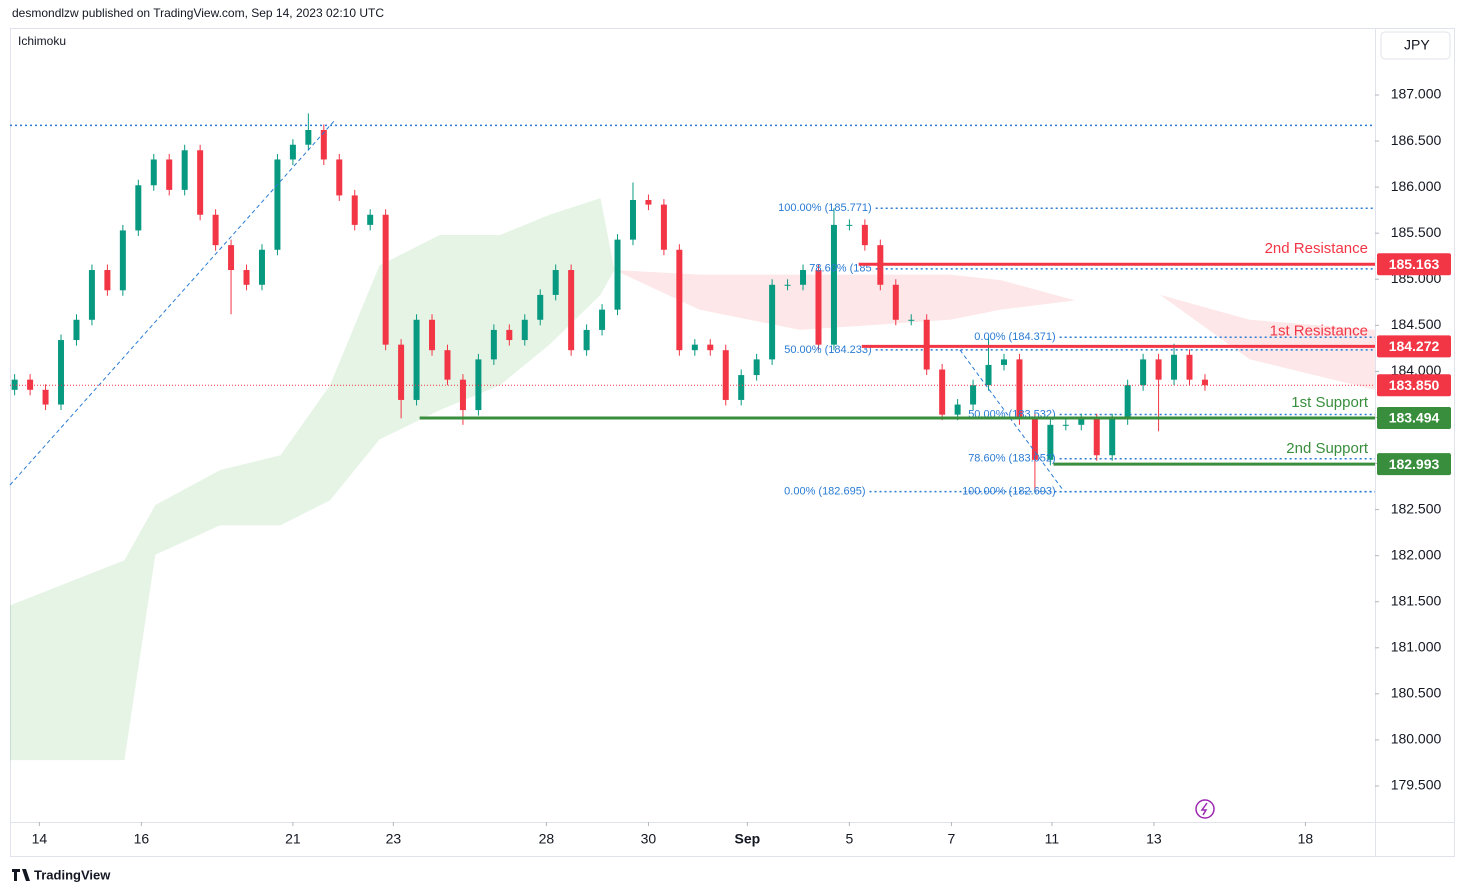  What do you see at coordinates (40, 839) in the screenshot?
I see `x-tick-label: 14` at bounding box center [40, 839].